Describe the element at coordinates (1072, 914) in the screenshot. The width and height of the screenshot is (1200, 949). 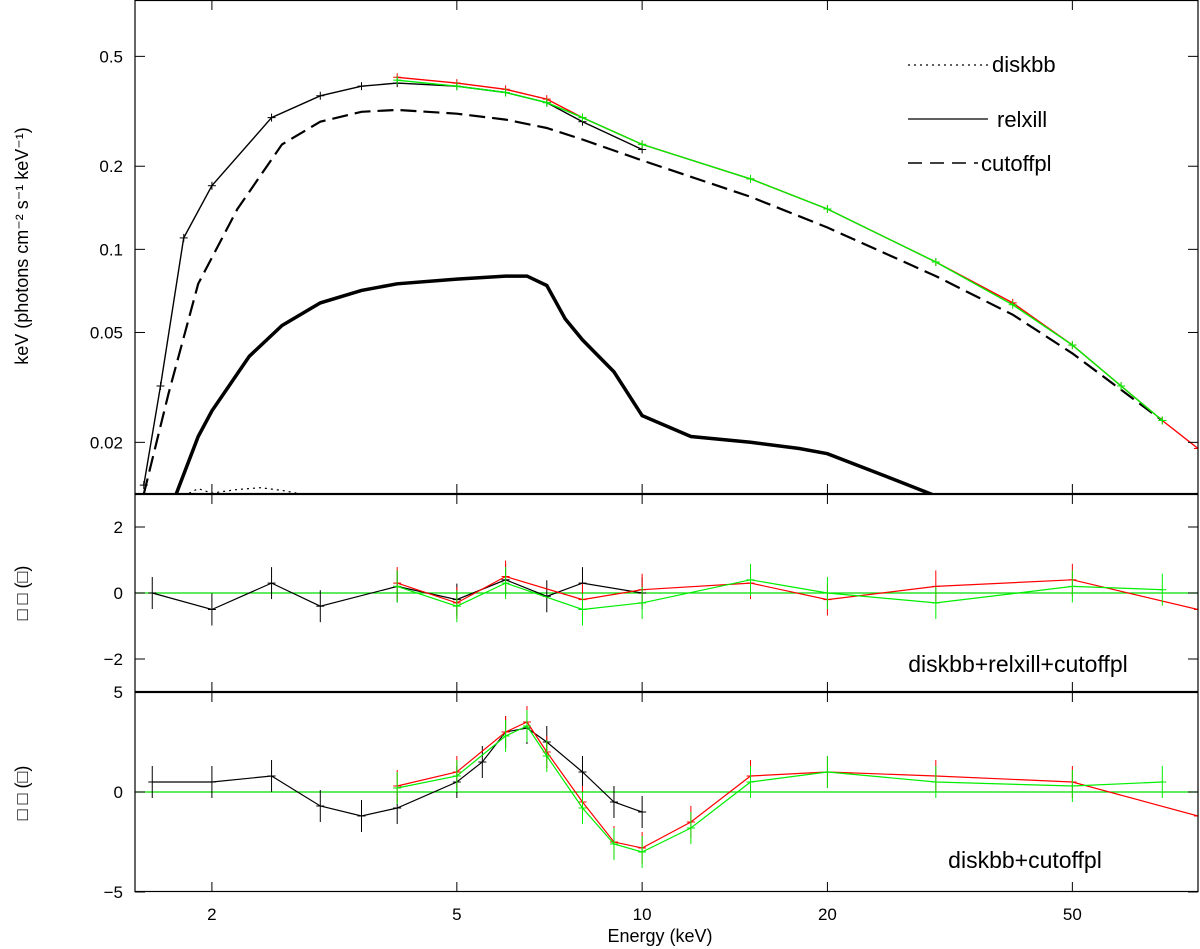
I see `x-tick-label: 50` at that location.